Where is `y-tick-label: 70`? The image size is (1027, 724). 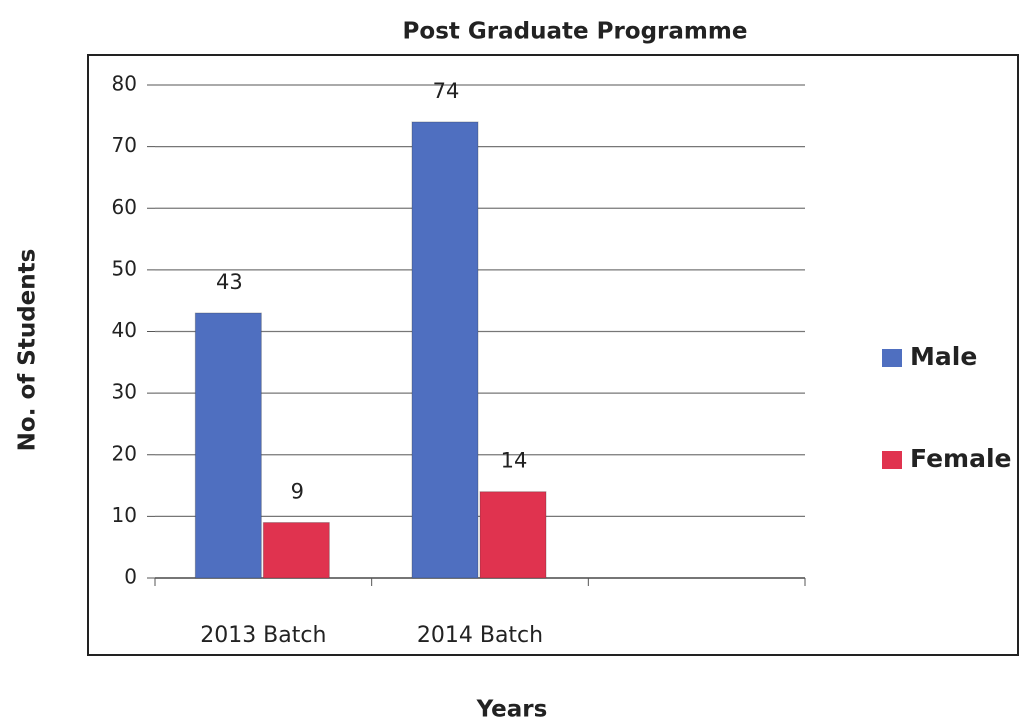 y-tick-label: 70 is located at coordinates (124, 145).